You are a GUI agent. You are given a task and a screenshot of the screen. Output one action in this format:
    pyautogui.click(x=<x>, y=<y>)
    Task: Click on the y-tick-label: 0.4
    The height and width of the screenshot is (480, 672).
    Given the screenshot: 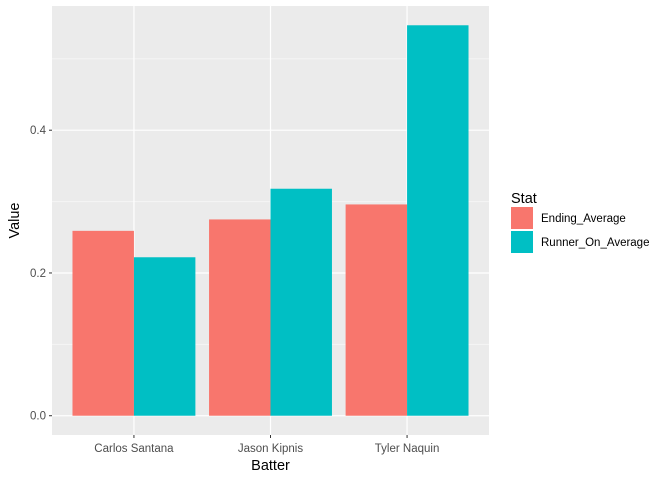 What is the action you would take?
    pyautogui.click(x=38, y=131)
    